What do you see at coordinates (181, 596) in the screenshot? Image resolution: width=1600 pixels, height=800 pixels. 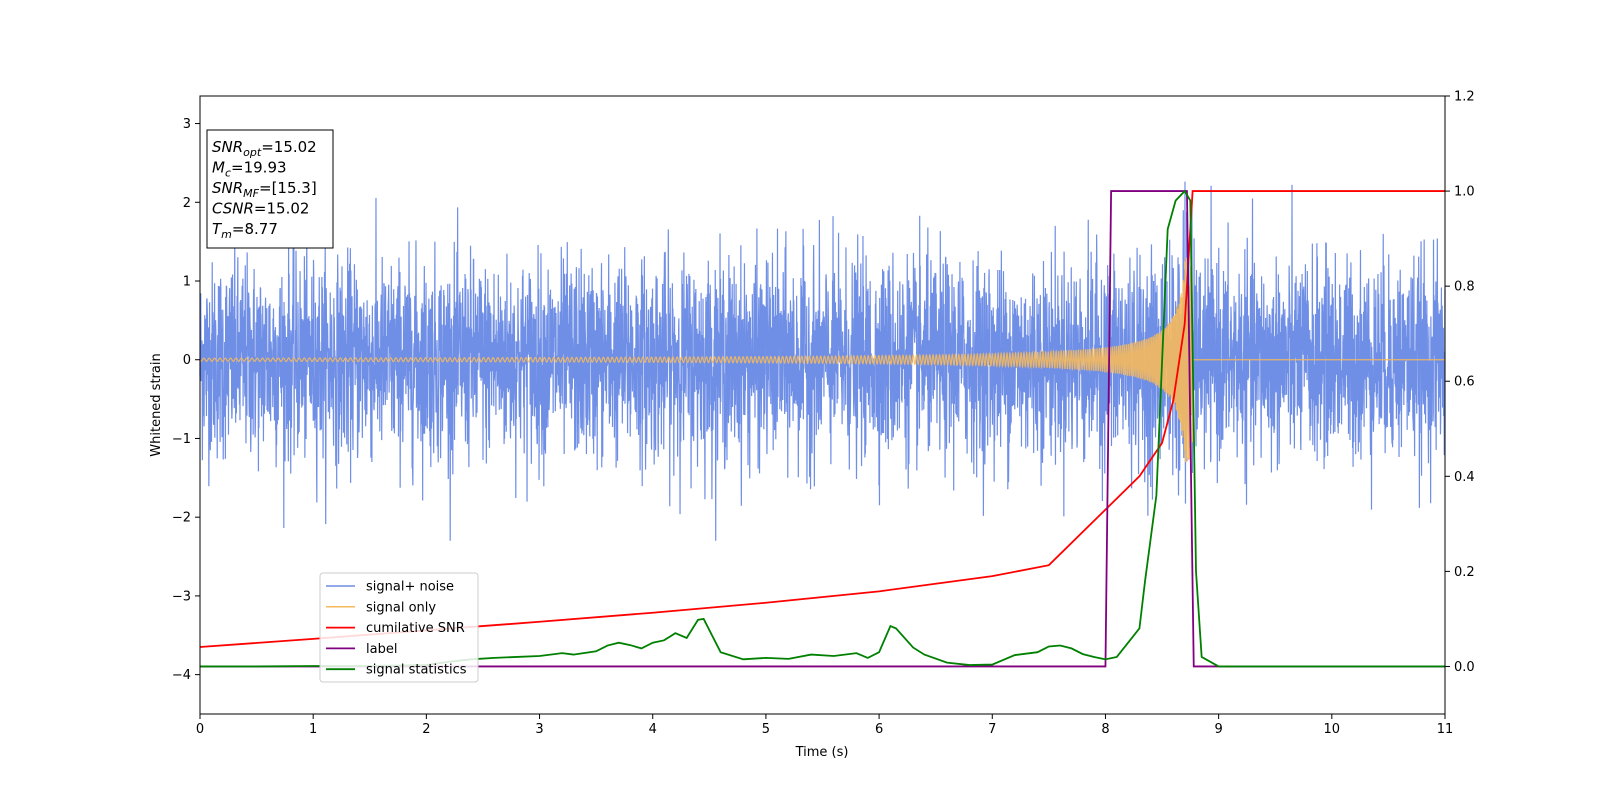 I see `y-left-tick-label: −3` at bounding box center [181, 596].